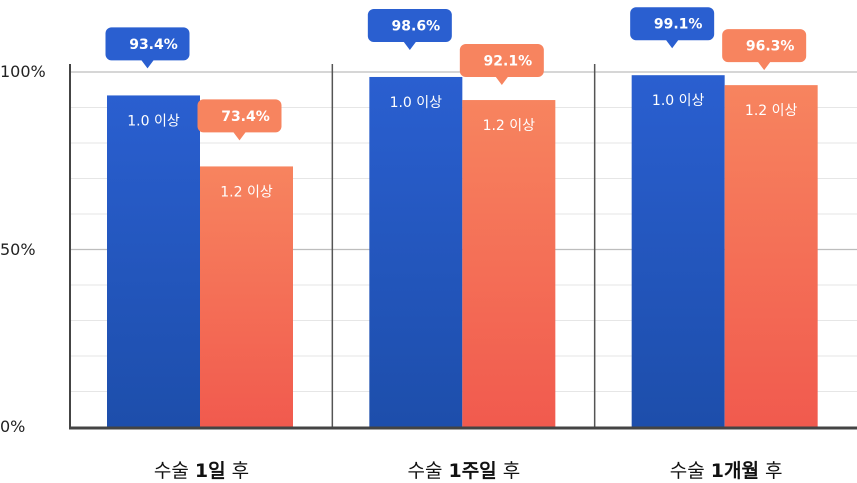 This screenshot has width=857, height=483. Describe the element at coordinates (770, 47) in the screenshot. I see `data-label: 96.3%` at that location.